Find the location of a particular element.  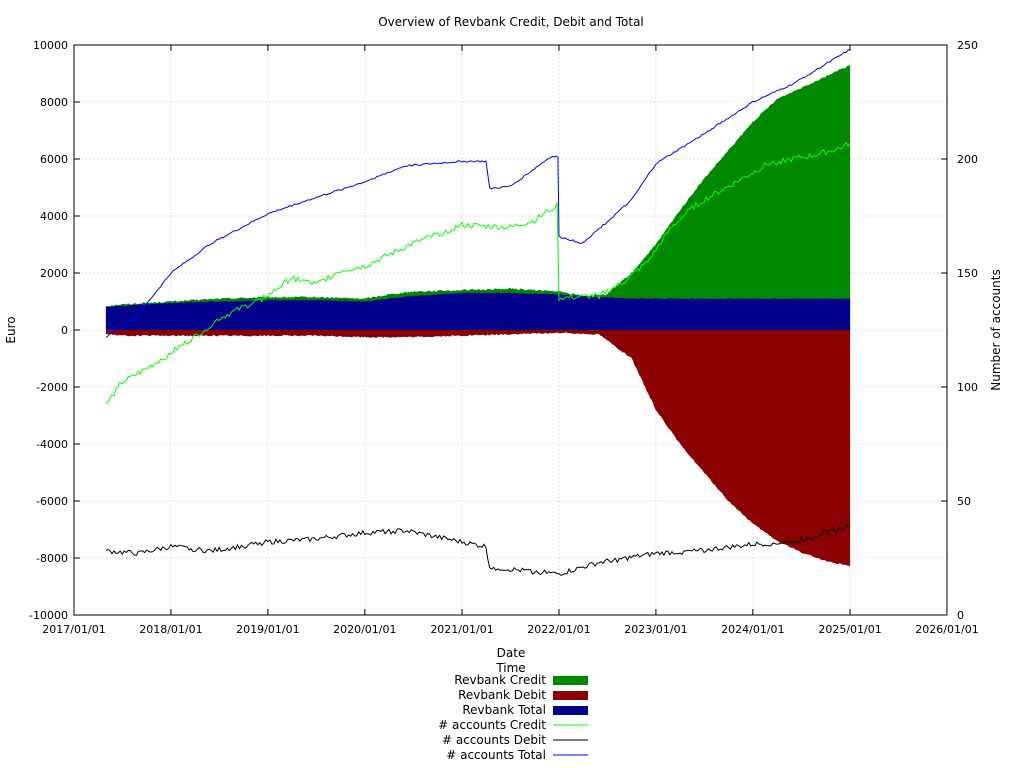

accounts-debit-line is located at coordinates (478, 550).